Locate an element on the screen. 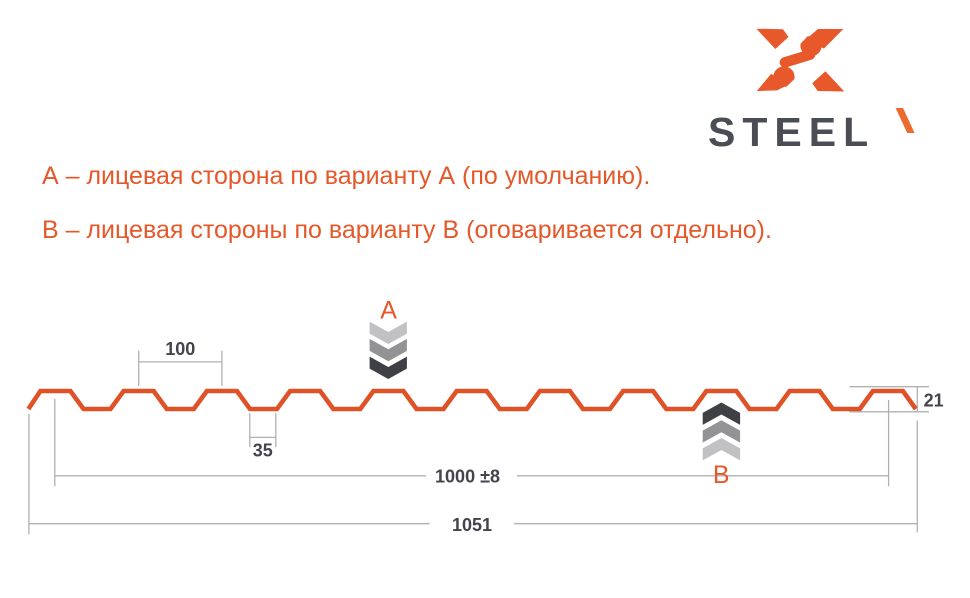 The width and height of the screenshot is (970, 598). svg-text: 35 is located at coordinates (263, 451).